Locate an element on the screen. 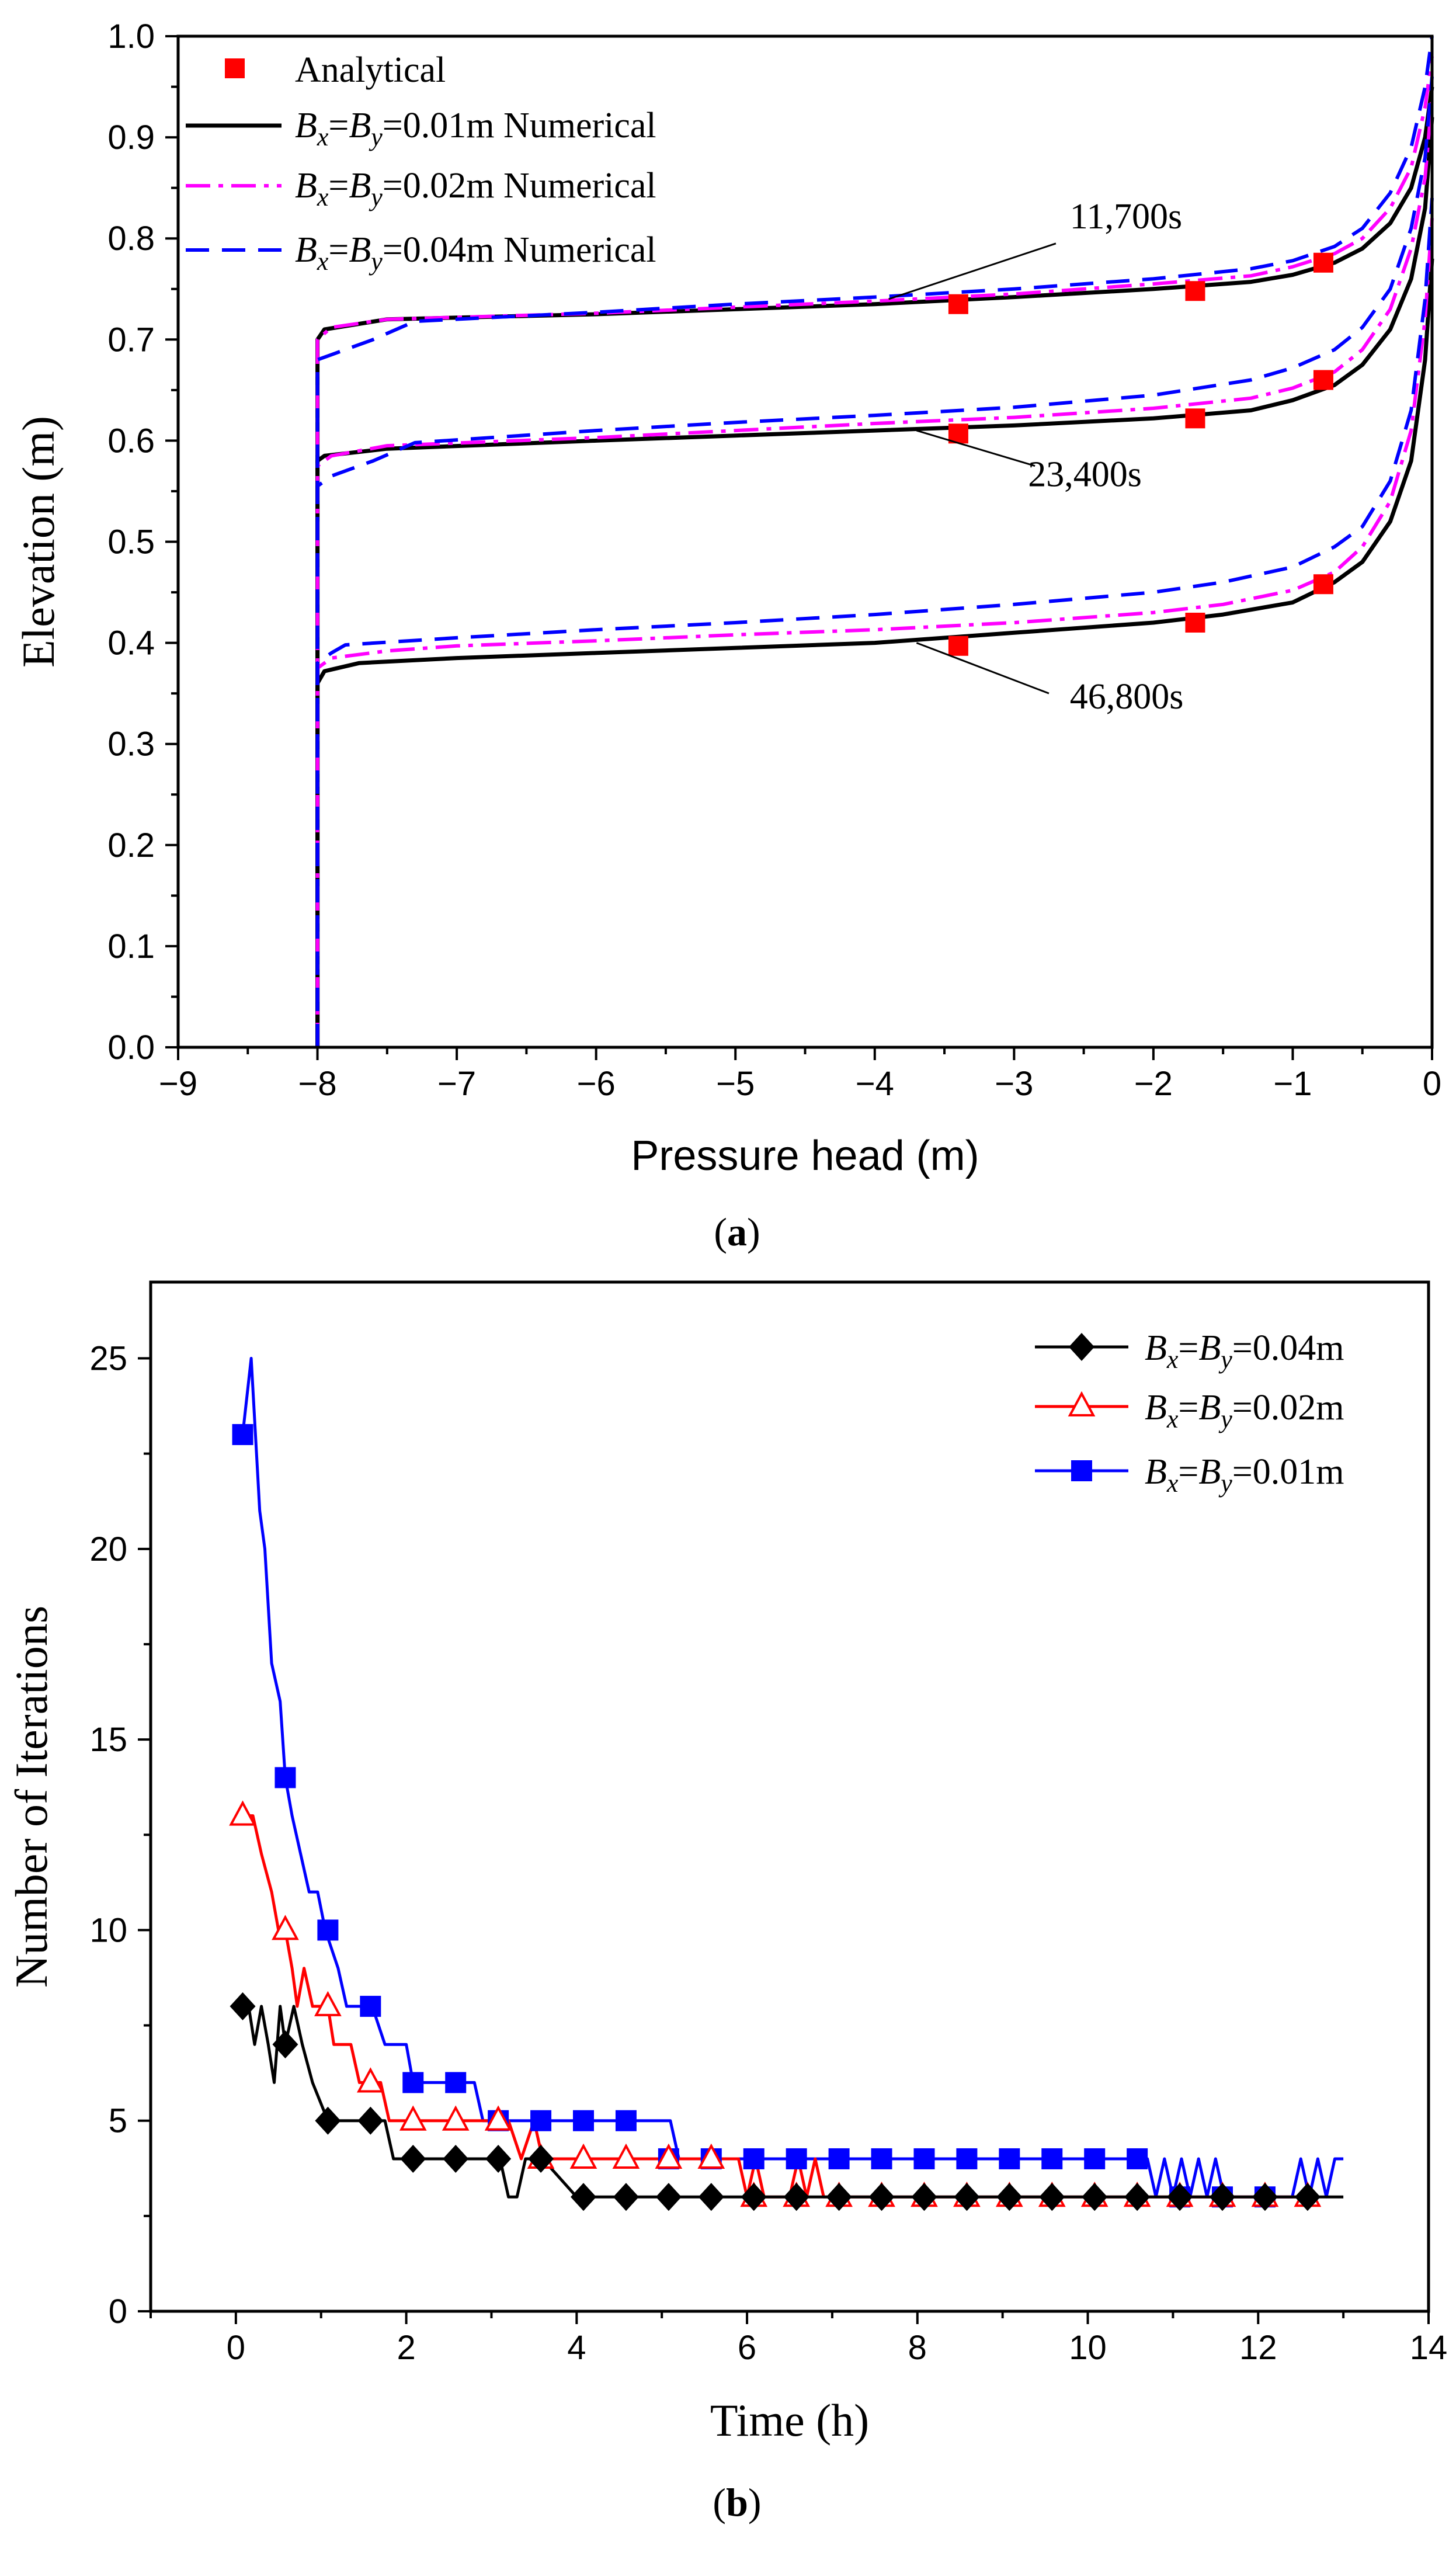  legend-num002-label: Bx=By=0.02m Numerical is located at coordinates (475, 188).